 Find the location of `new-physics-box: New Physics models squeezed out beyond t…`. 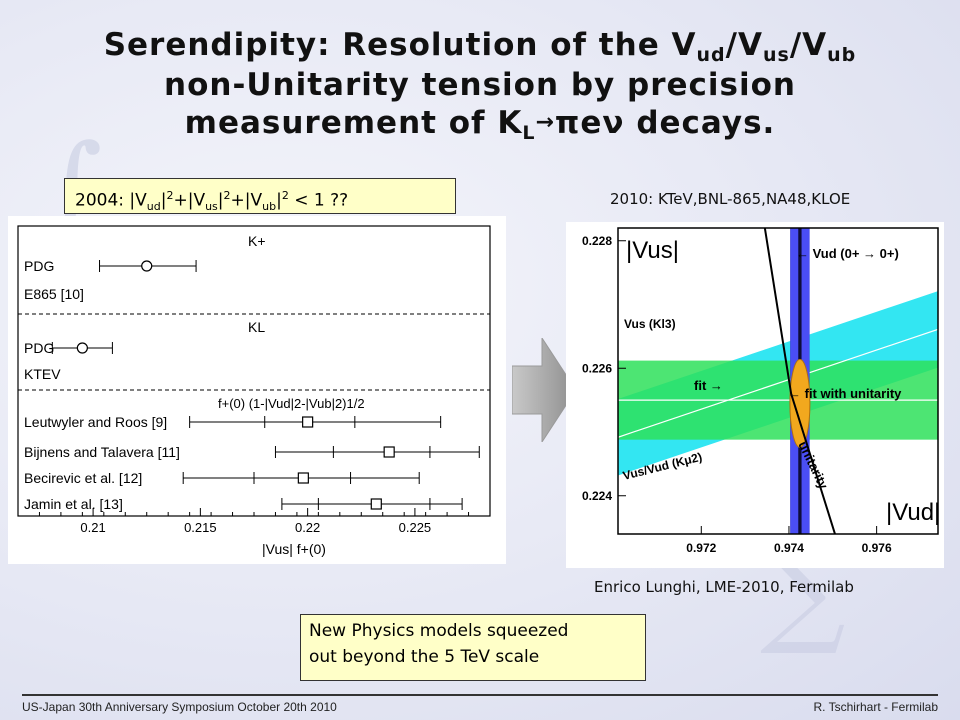

new-physics-box: New Physics models squeezed out beyond t… is located at coordinates (473, 647).